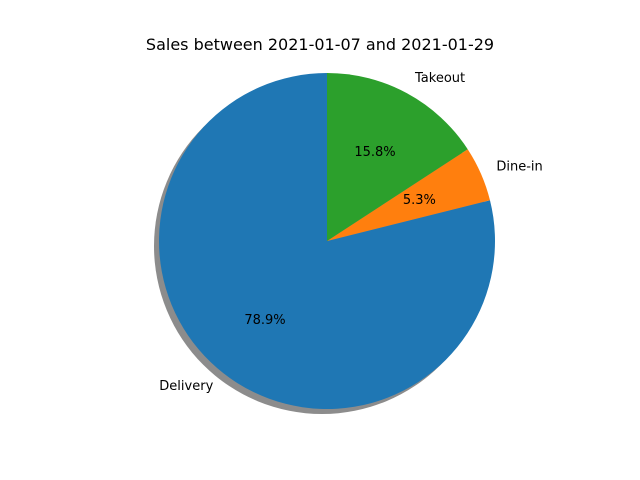 This screenshot has height=480, width=640. What do you see at coordinates (186, 386) in the screenshot?
I see `slice-label: Delivery` at bounding box center [186, 386].